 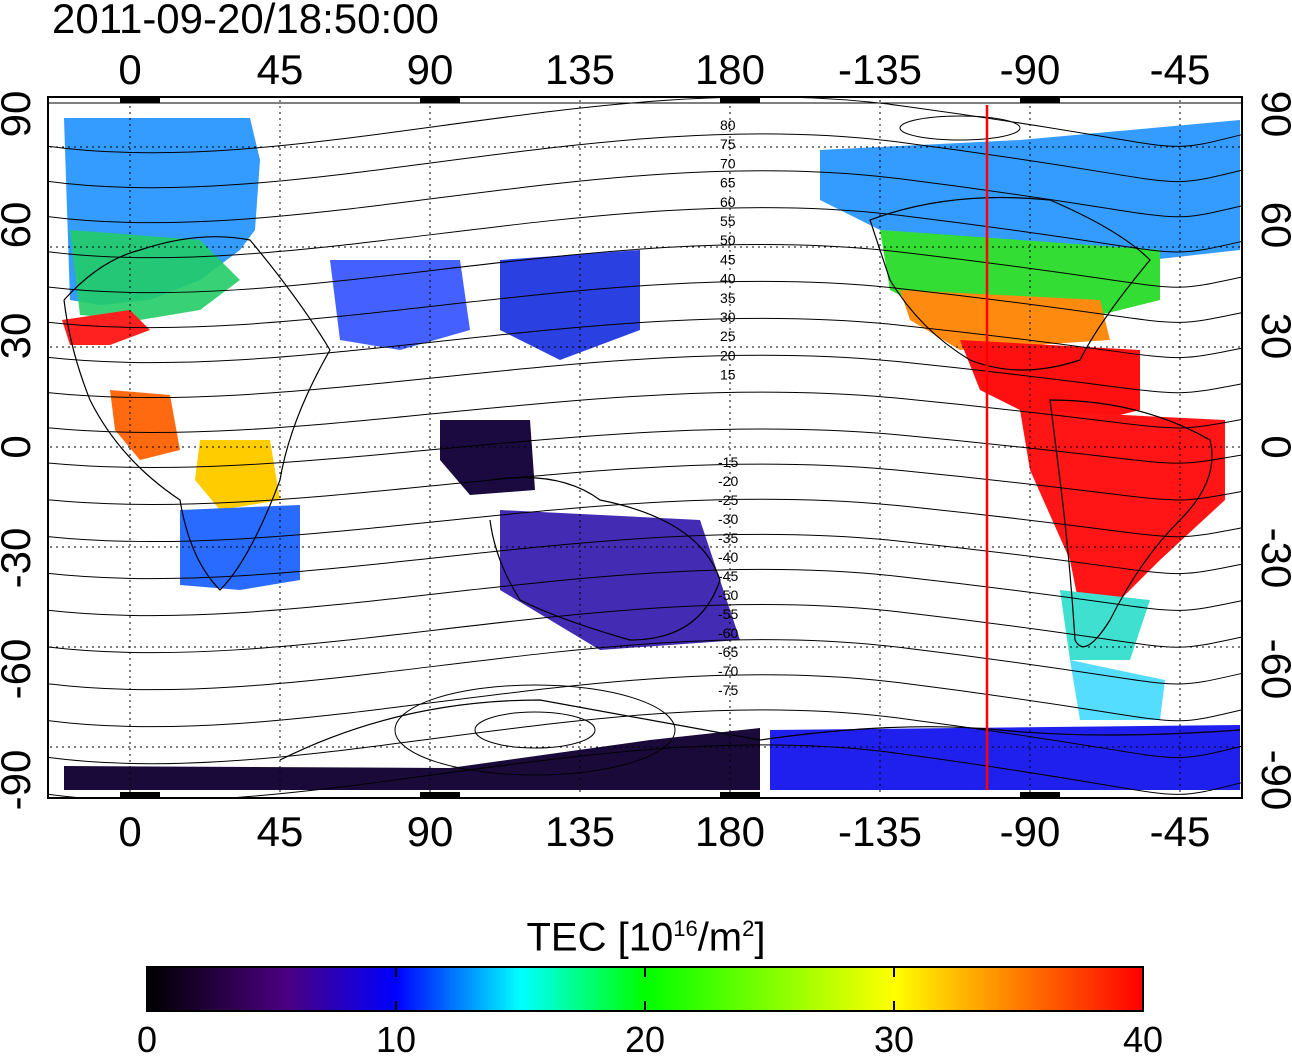 What do you see at coordinates (19, 336) in the screenshot?
I see `left-lat-tick-label: 30` at bounding box center [19, 336].